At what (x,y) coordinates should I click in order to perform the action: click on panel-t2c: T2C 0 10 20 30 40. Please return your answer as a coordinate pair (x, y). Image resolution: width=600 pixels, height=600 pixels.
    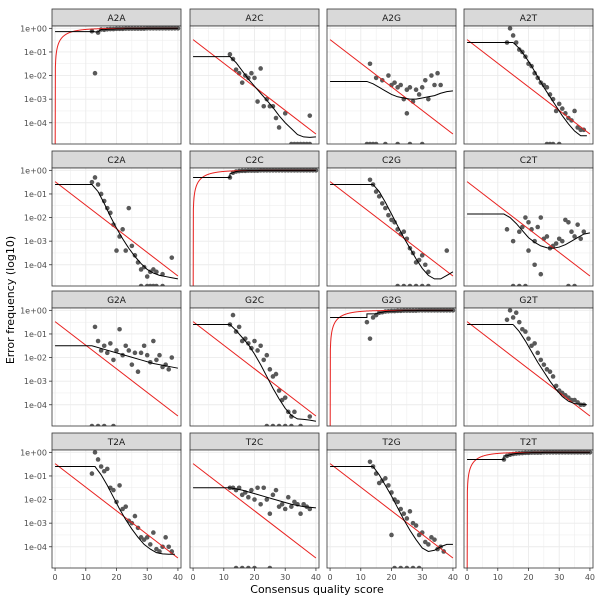
    Looking at the image, I should click on (255, 507).